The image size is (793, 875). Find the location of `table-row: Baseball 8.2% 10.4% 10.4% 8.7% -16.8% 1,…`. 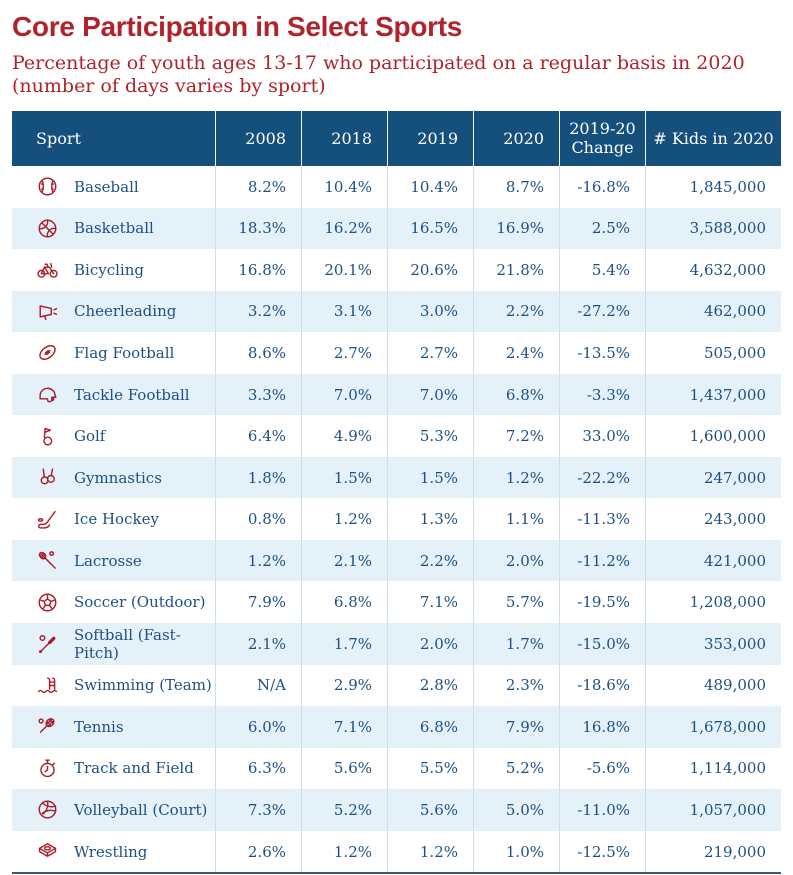

table-row: Baseball 8.2% 10.4% 10.4% 8.7% -16.8% 1,… is located at coordinates (396, 187).